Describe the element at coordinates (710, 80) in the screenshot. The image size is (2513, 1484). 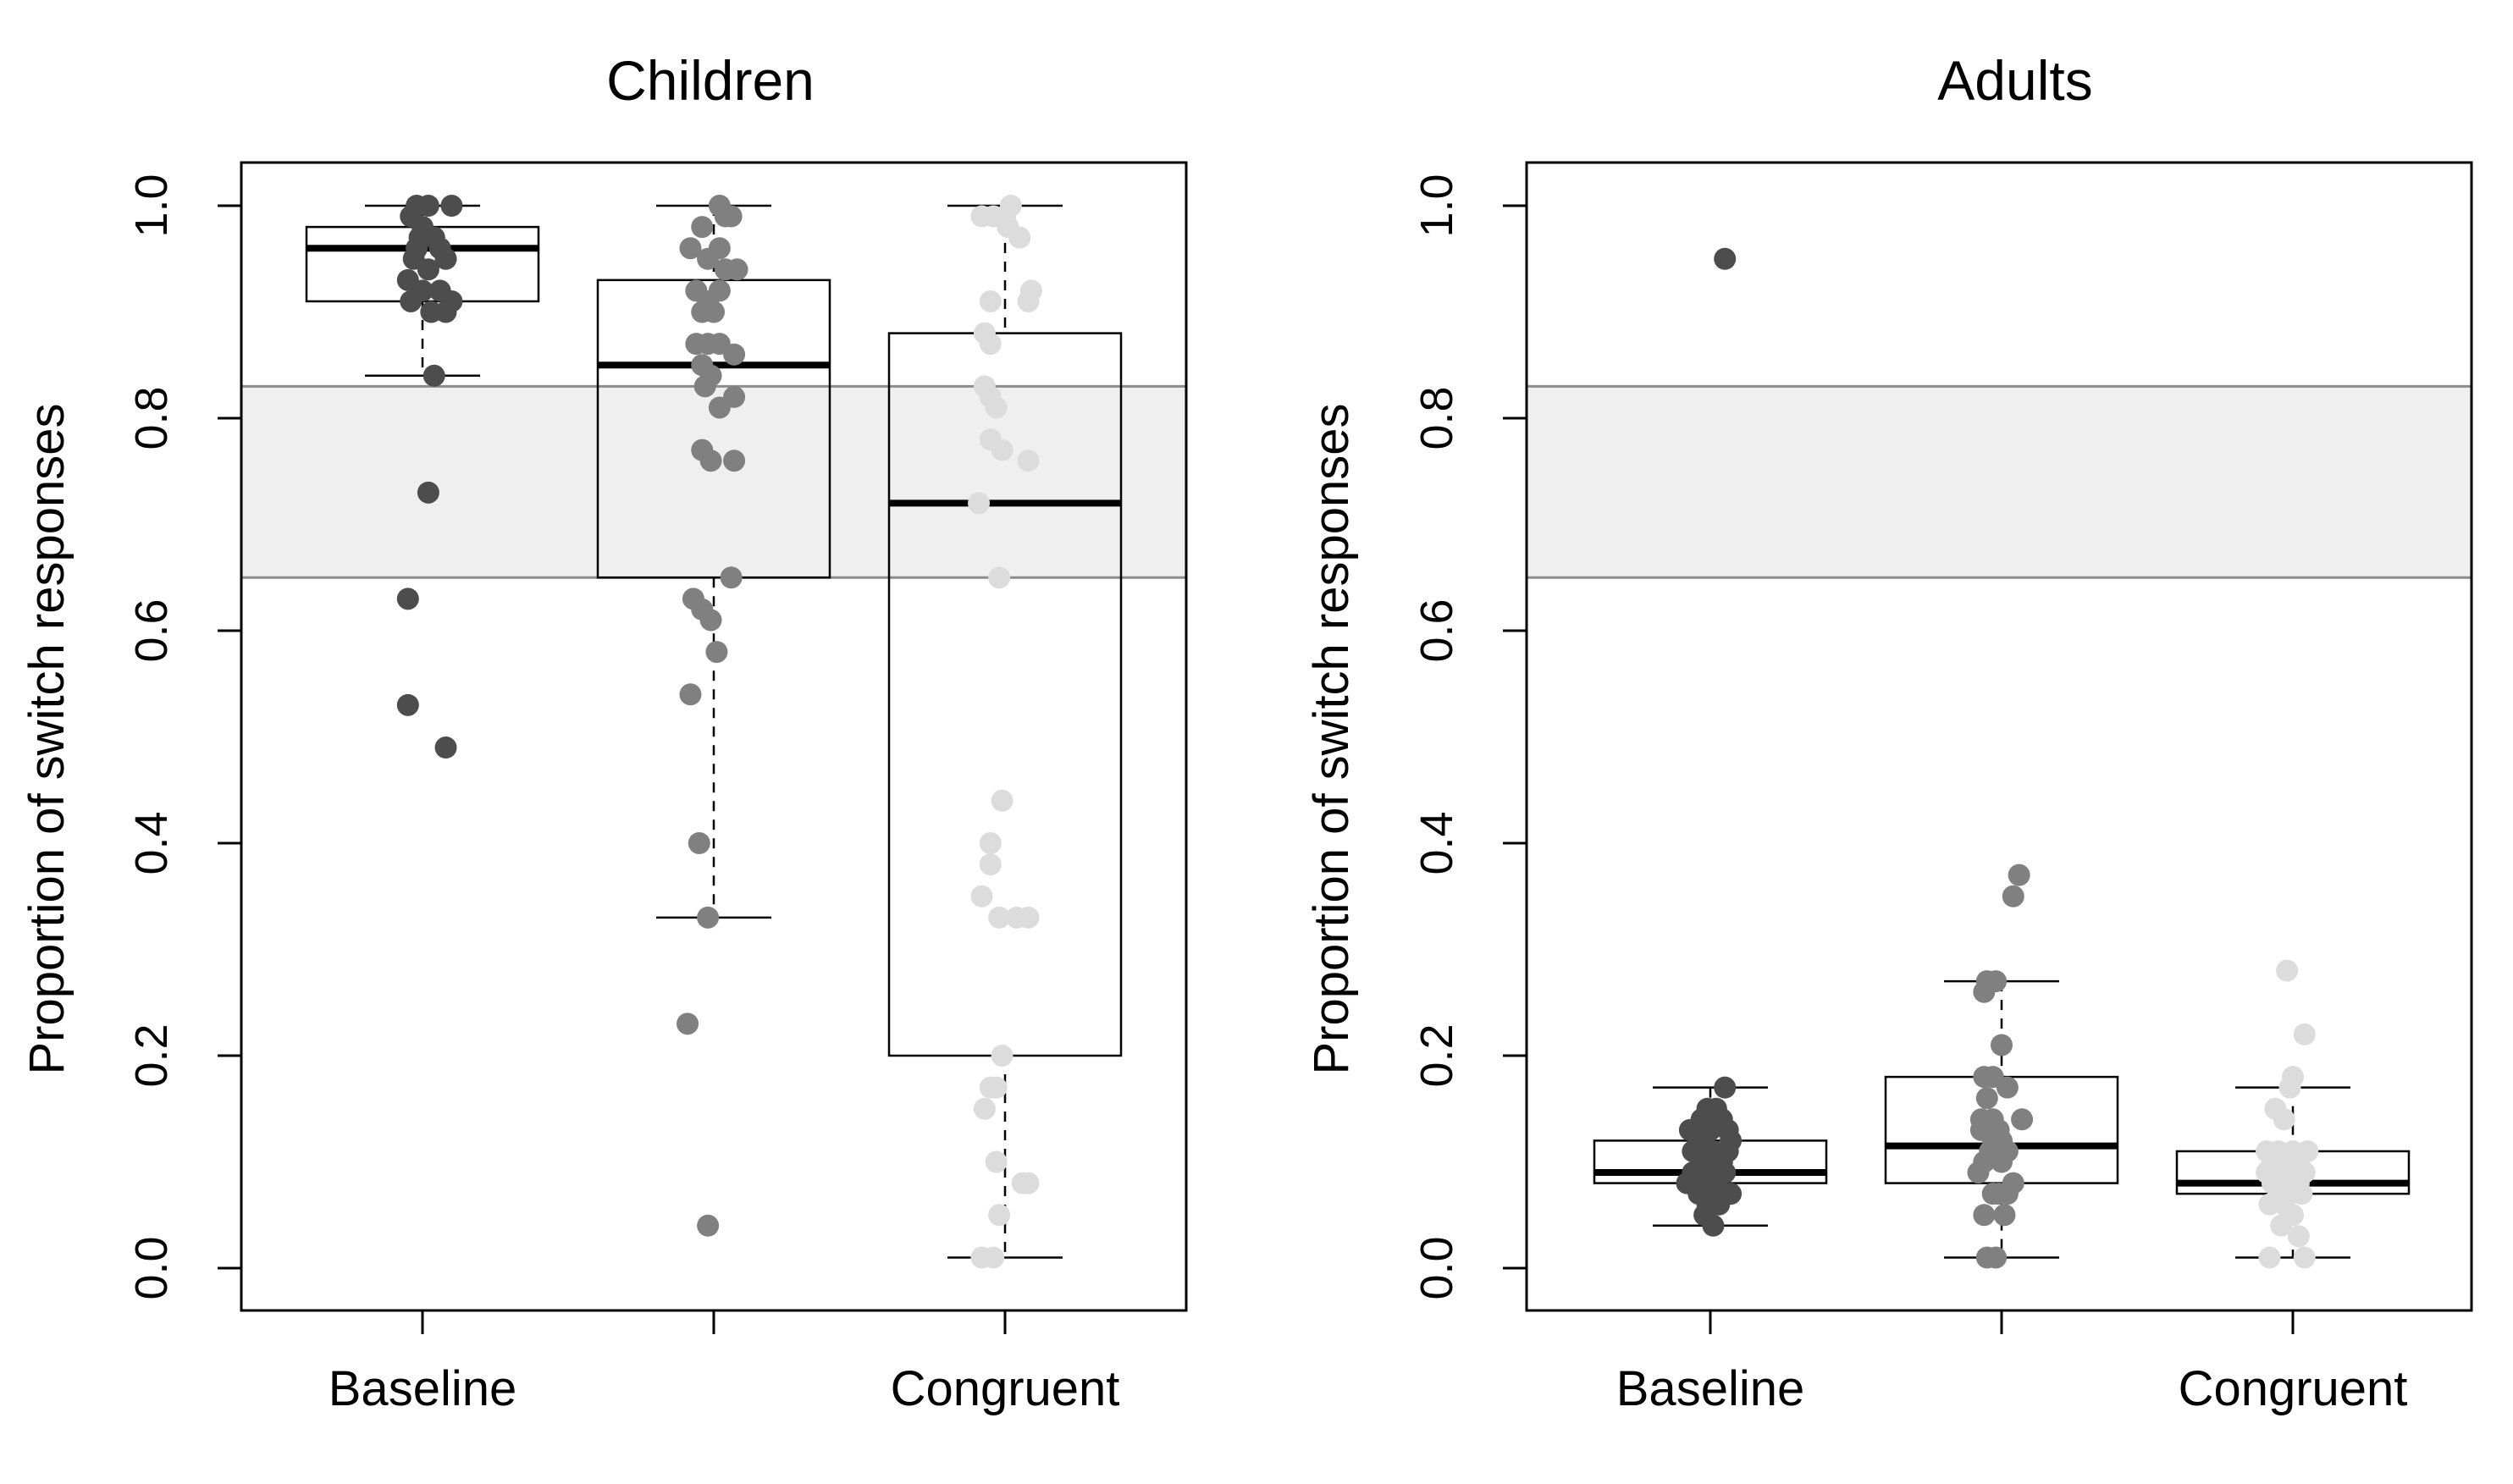
I see `panel-title: Children` at that location.